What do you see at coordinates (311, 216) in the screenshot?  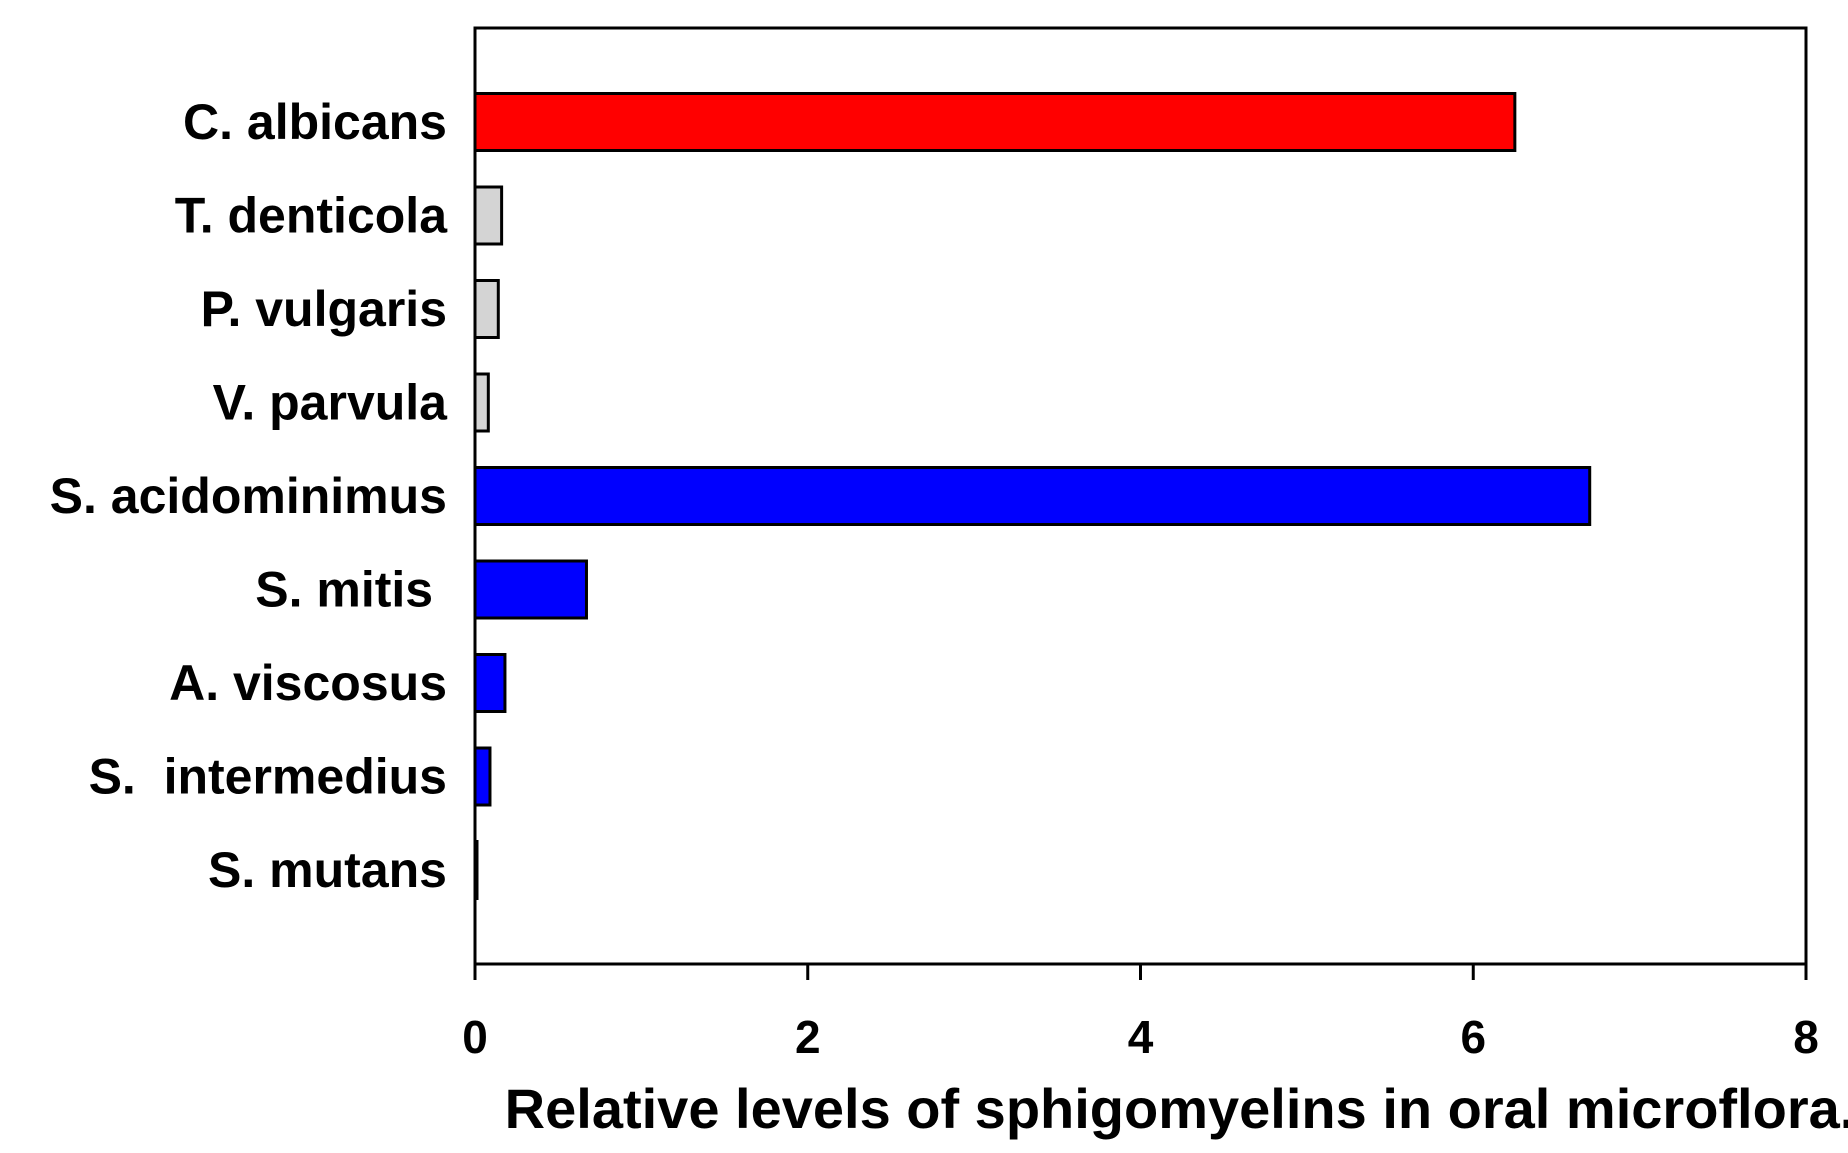 I see `category-label: T. denticola` at bounding box center [311, 216].